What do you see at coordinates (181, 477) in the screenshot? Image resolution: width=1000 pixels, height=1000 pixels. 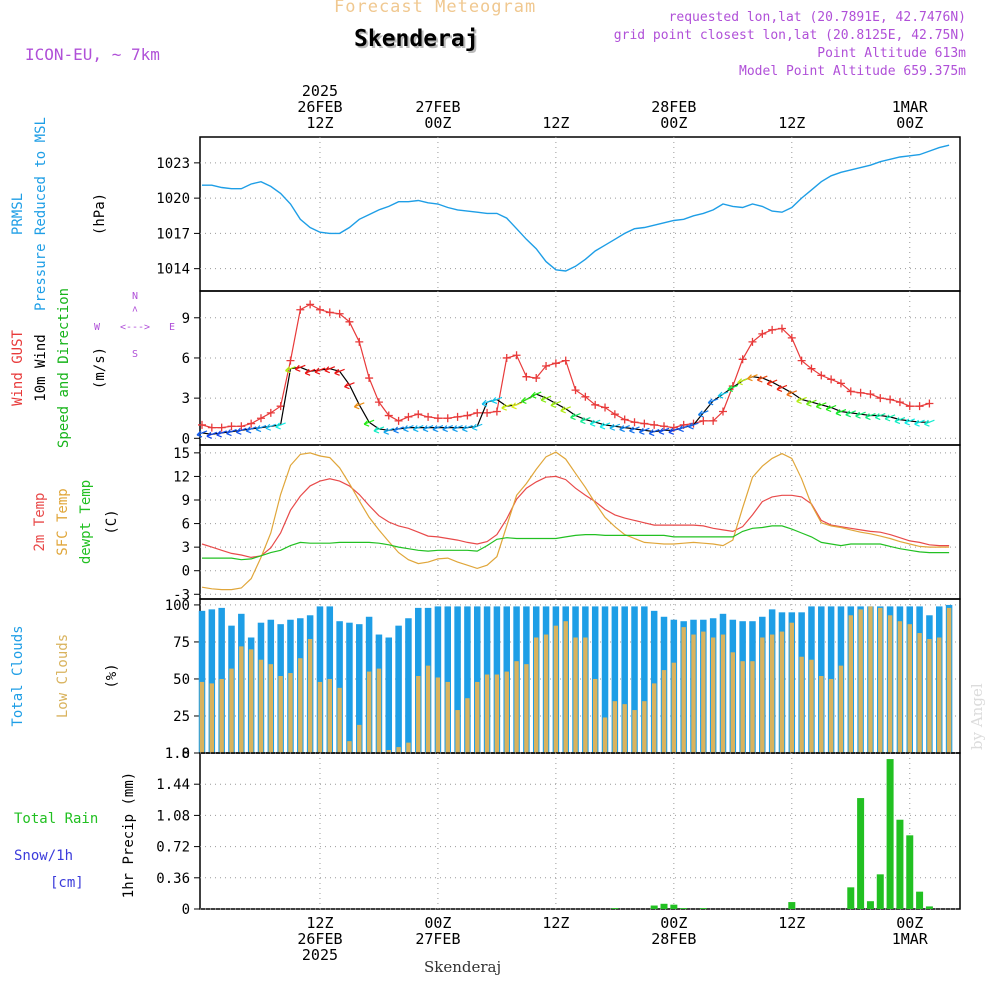 I see `y-tick-label: 12` at bounding box center [181, 477].